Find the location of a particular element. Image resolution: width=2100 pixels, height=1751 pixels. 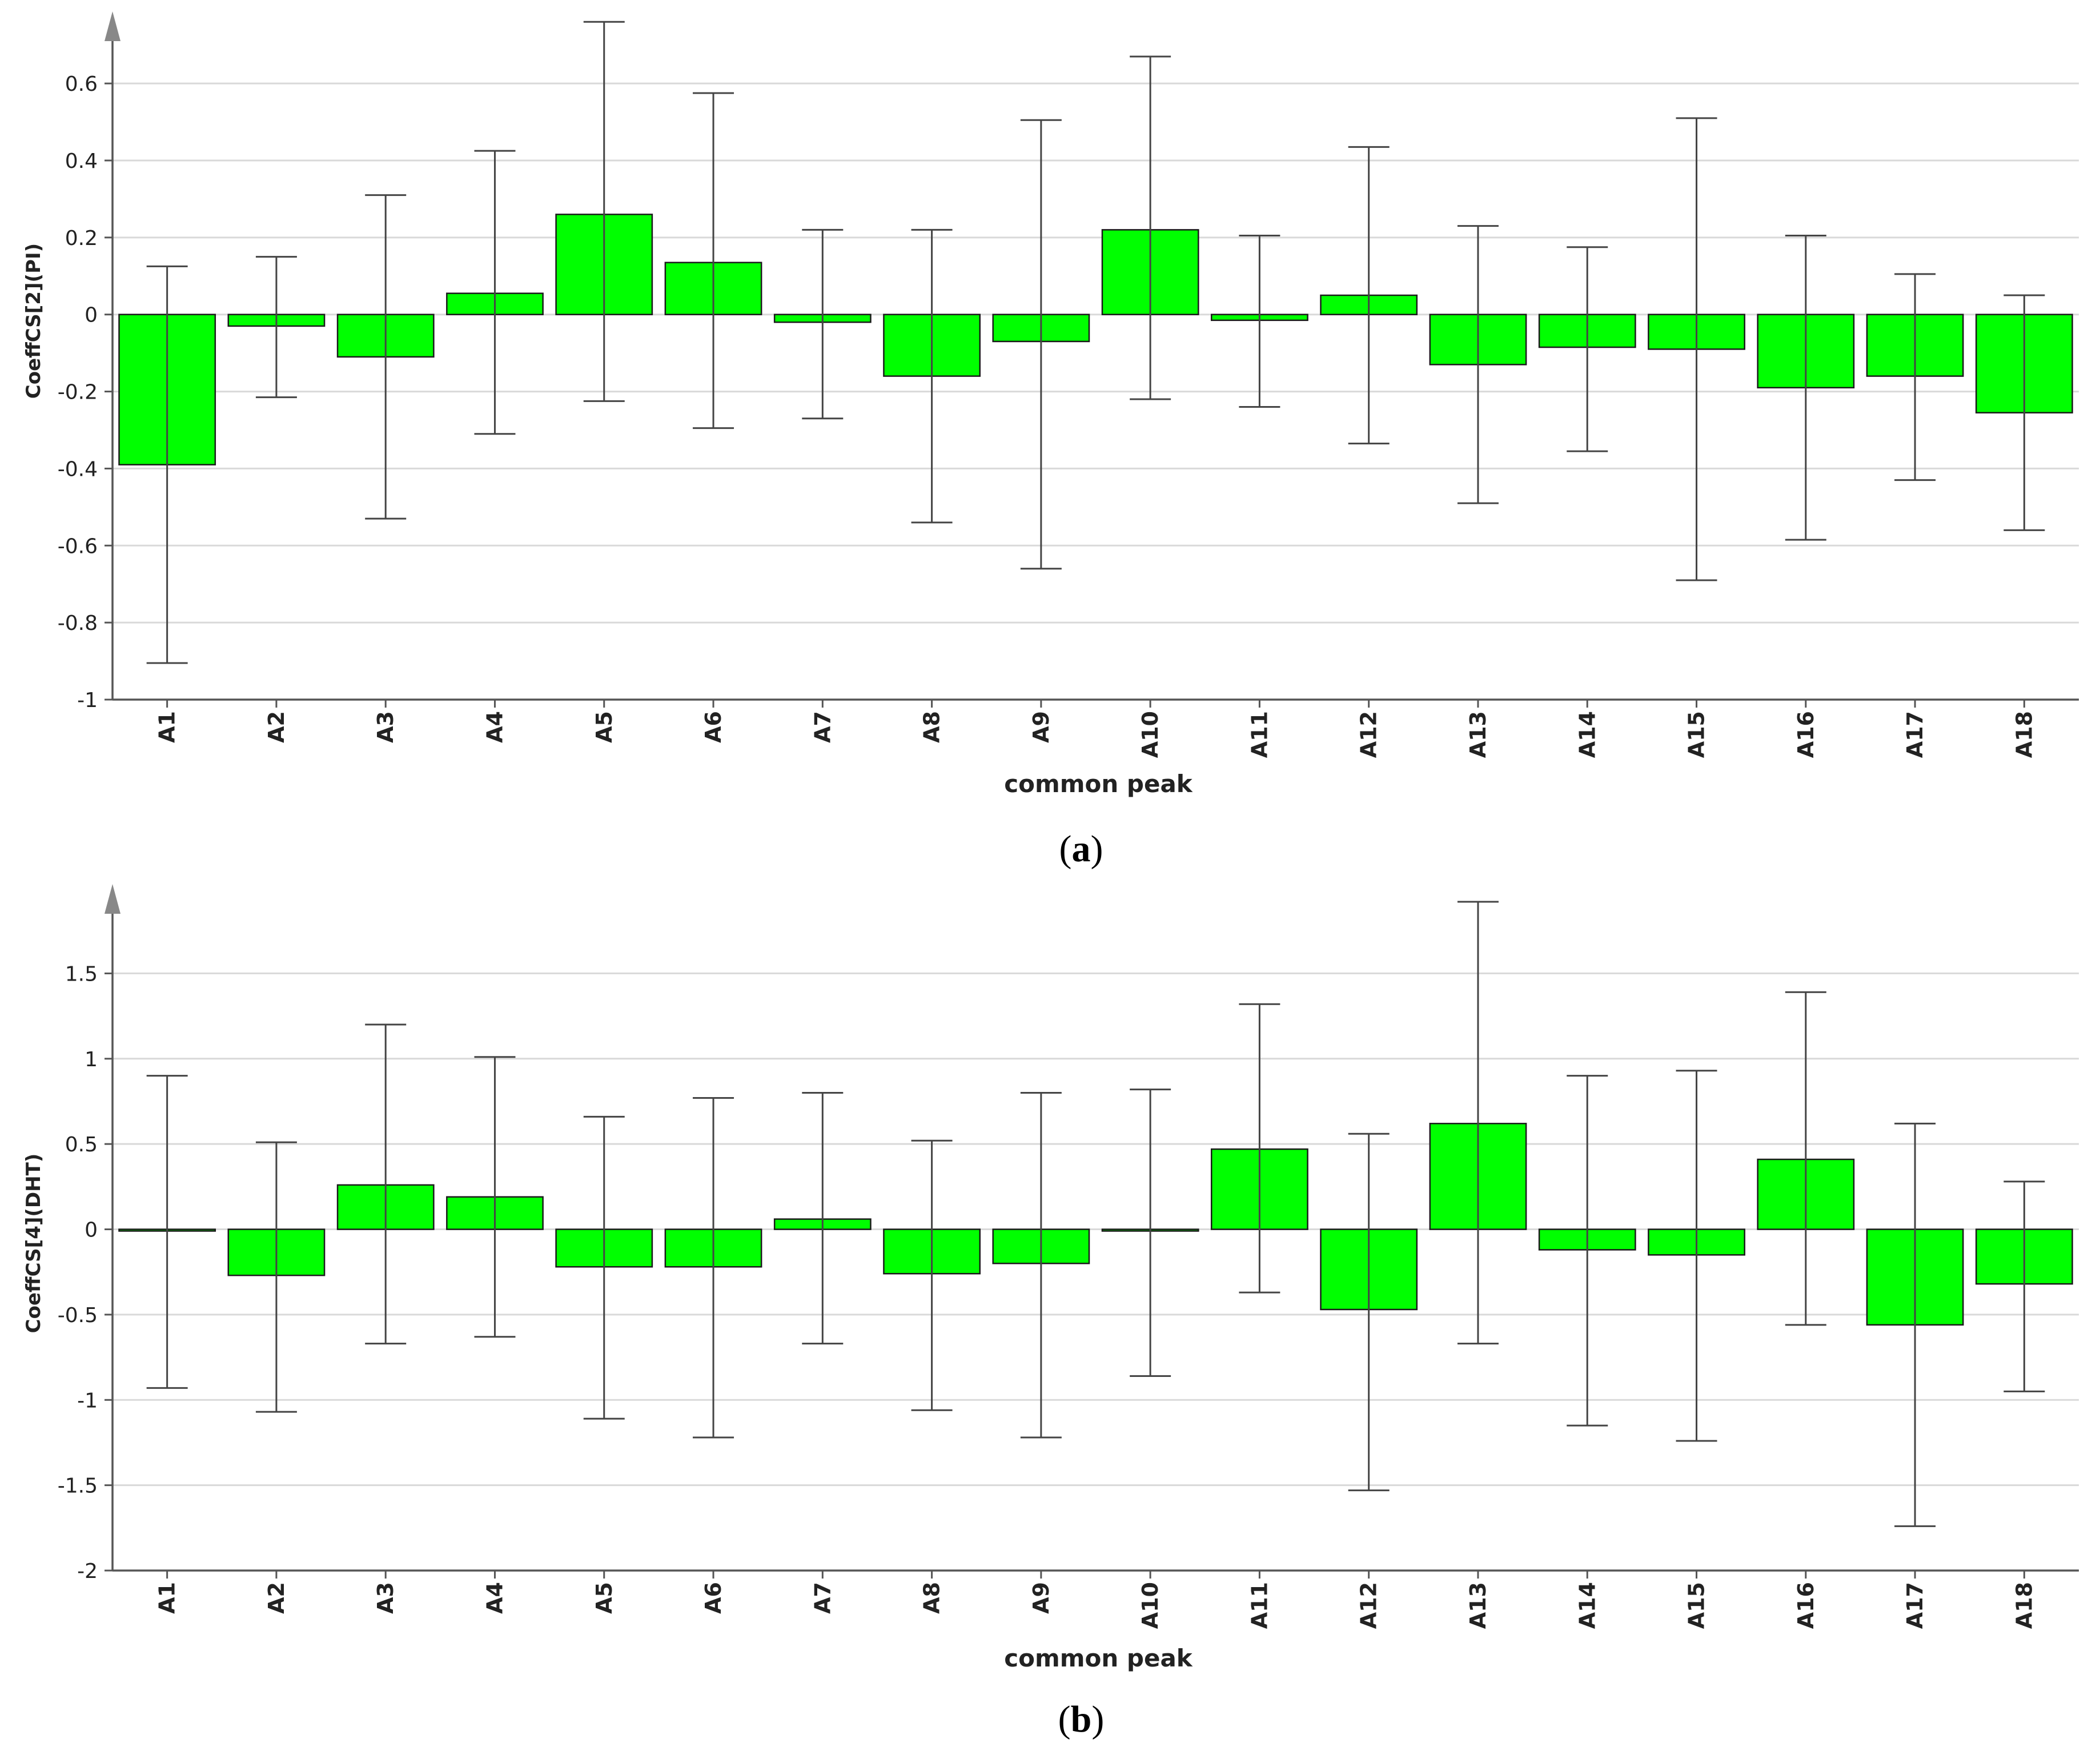

y-tick-label: -0.6 is located at coordinates (78, 546).